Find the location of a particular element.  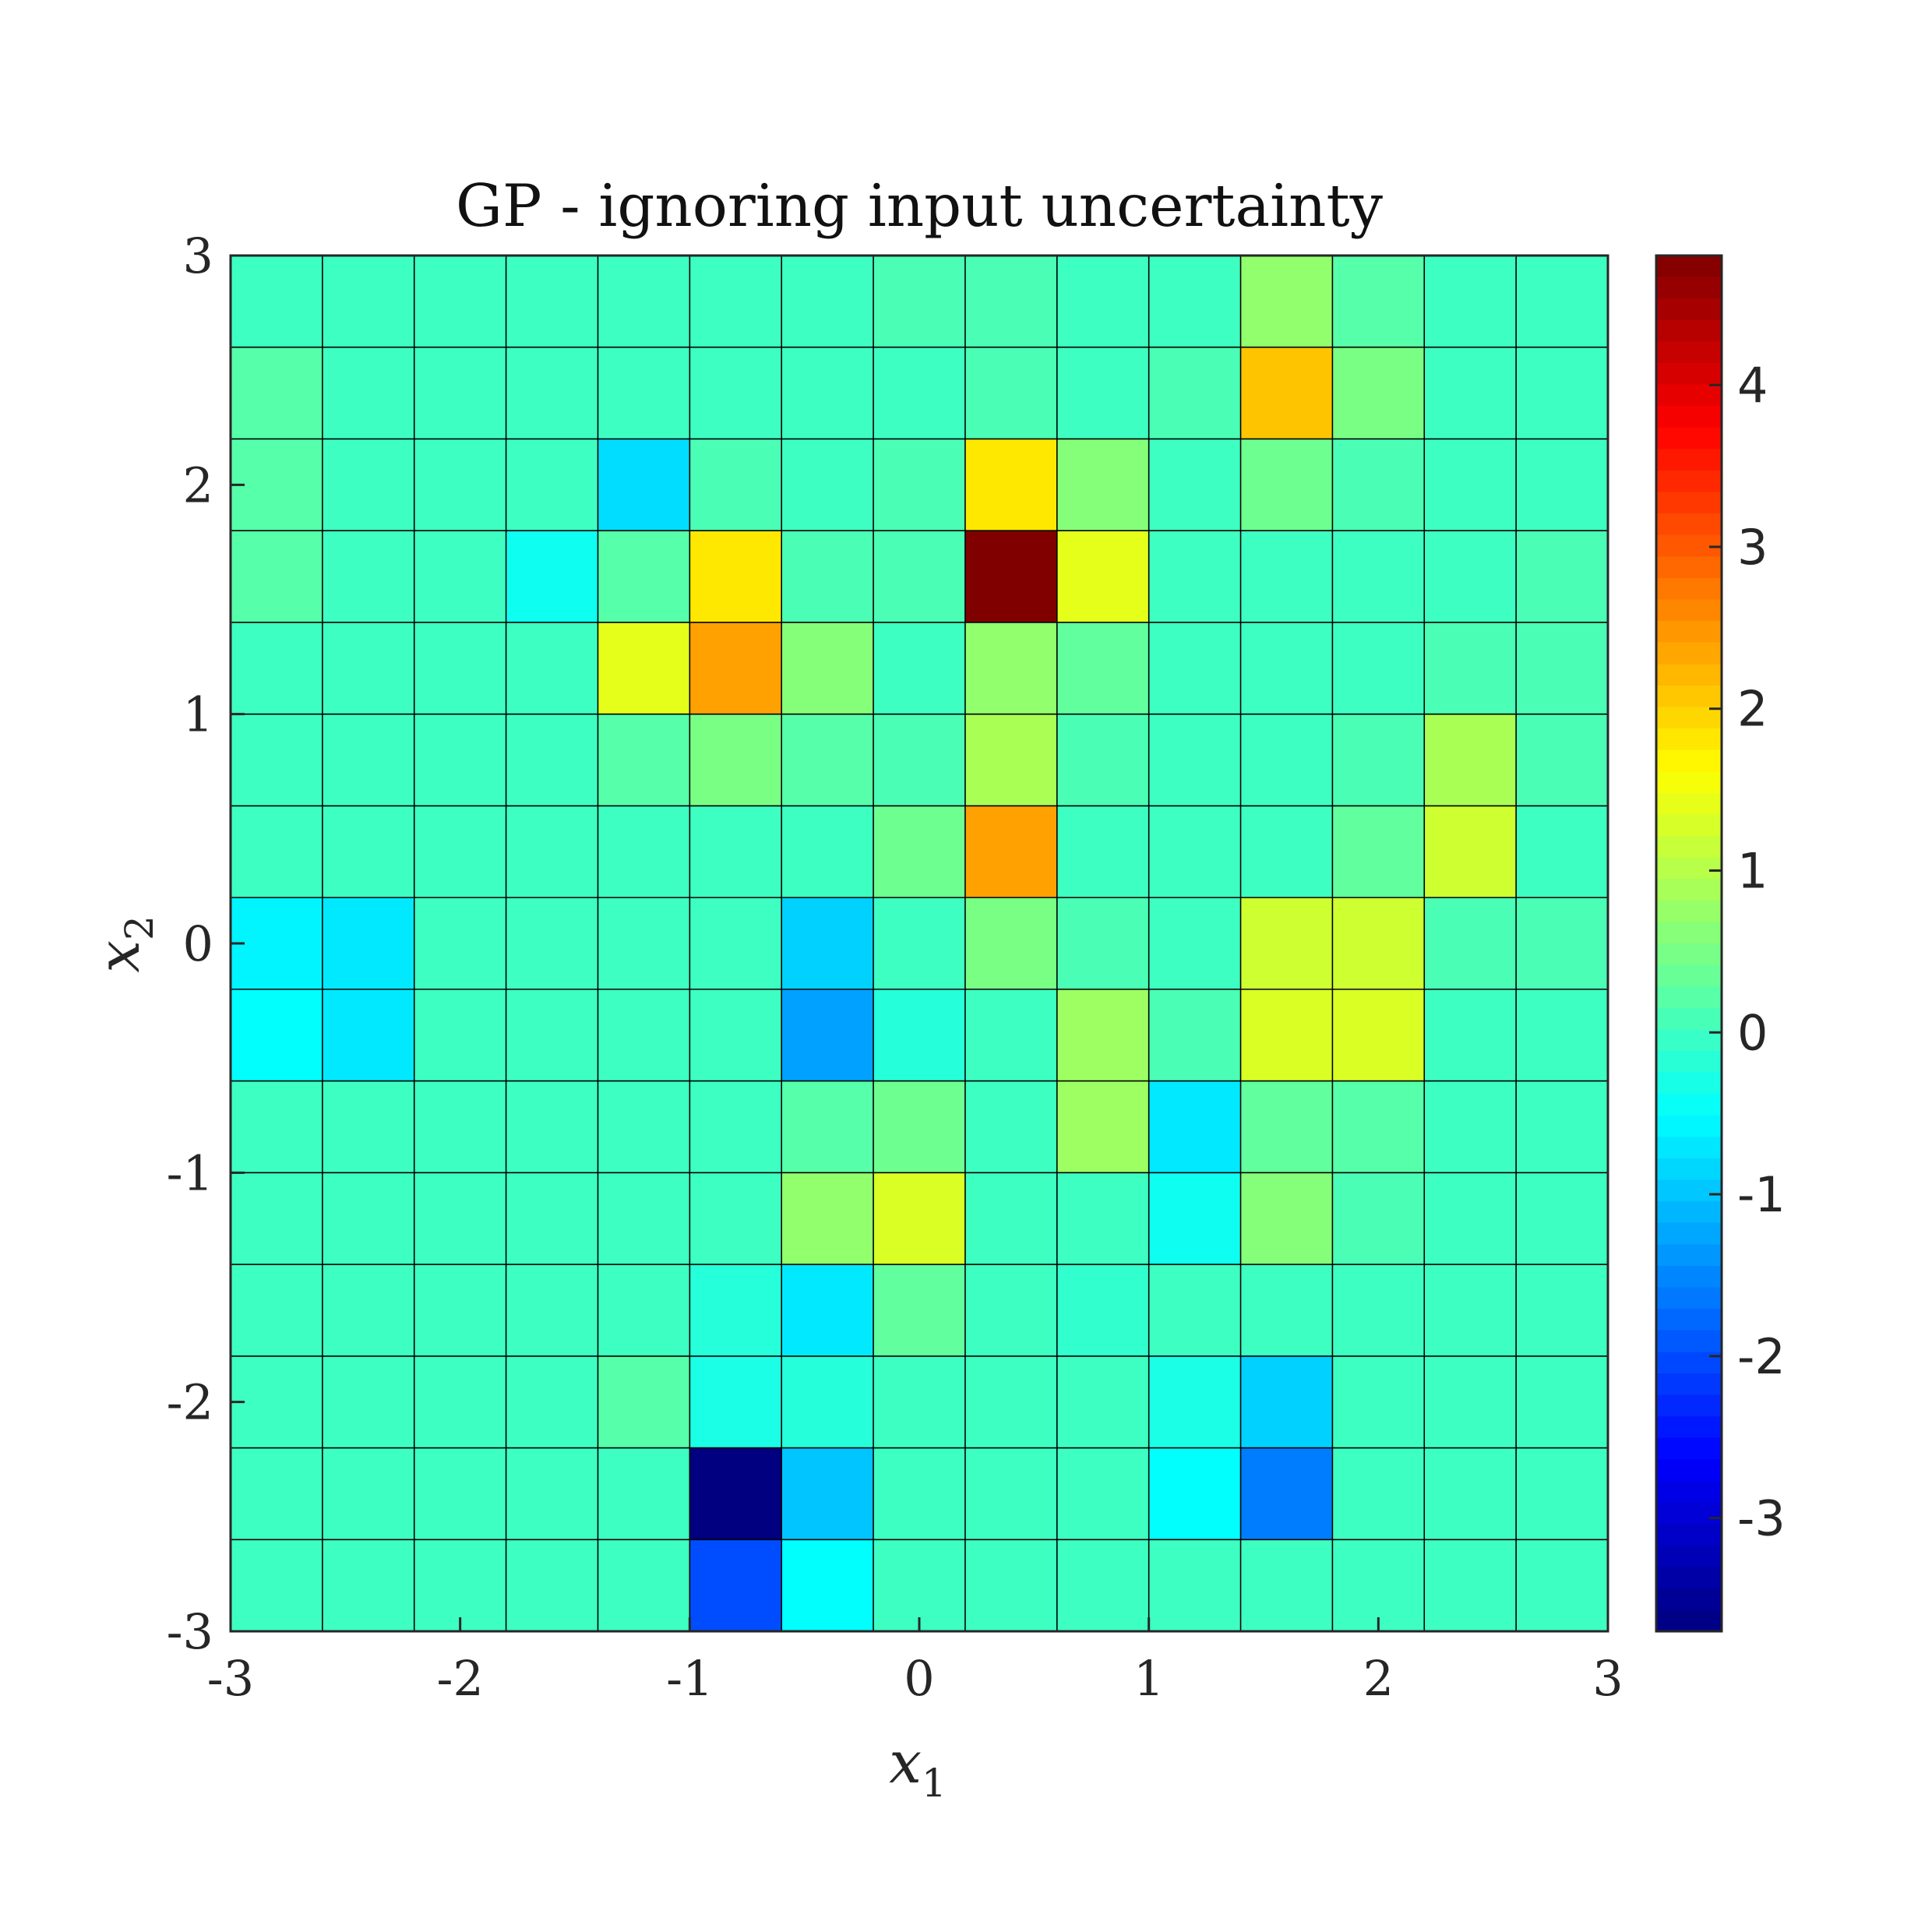

colorbar-tick-label: -2 is located at coordinates (1761, 1356).